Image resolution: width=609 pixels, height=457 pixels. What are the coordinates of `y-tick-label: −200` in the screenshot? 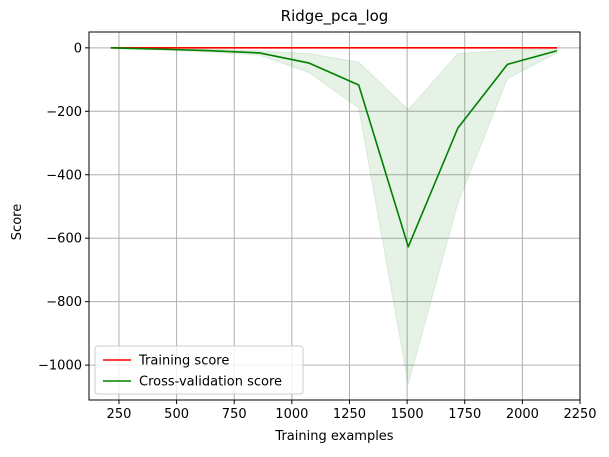 It's located at (64, 112).